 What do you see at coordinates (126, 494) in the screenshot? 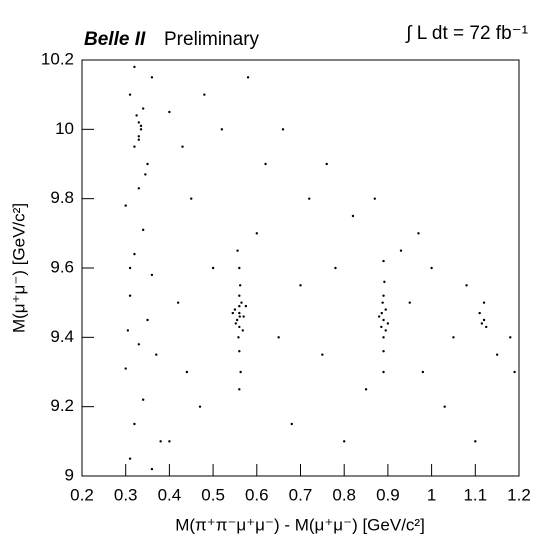
I see `x-tick-label: 0.3` at bounding box center [126, 494].